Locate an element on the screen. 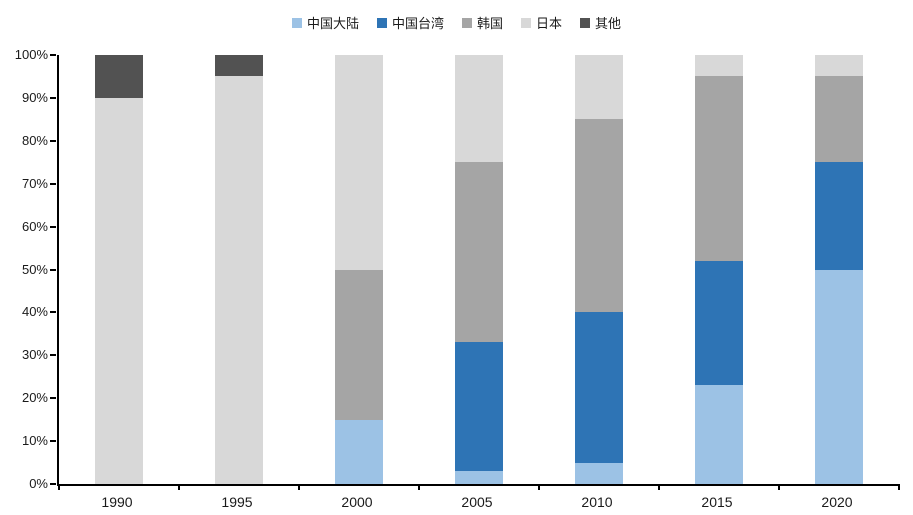 This screenshot has height=515, width=913. bar-2015 is located at coordinates (719, 269).